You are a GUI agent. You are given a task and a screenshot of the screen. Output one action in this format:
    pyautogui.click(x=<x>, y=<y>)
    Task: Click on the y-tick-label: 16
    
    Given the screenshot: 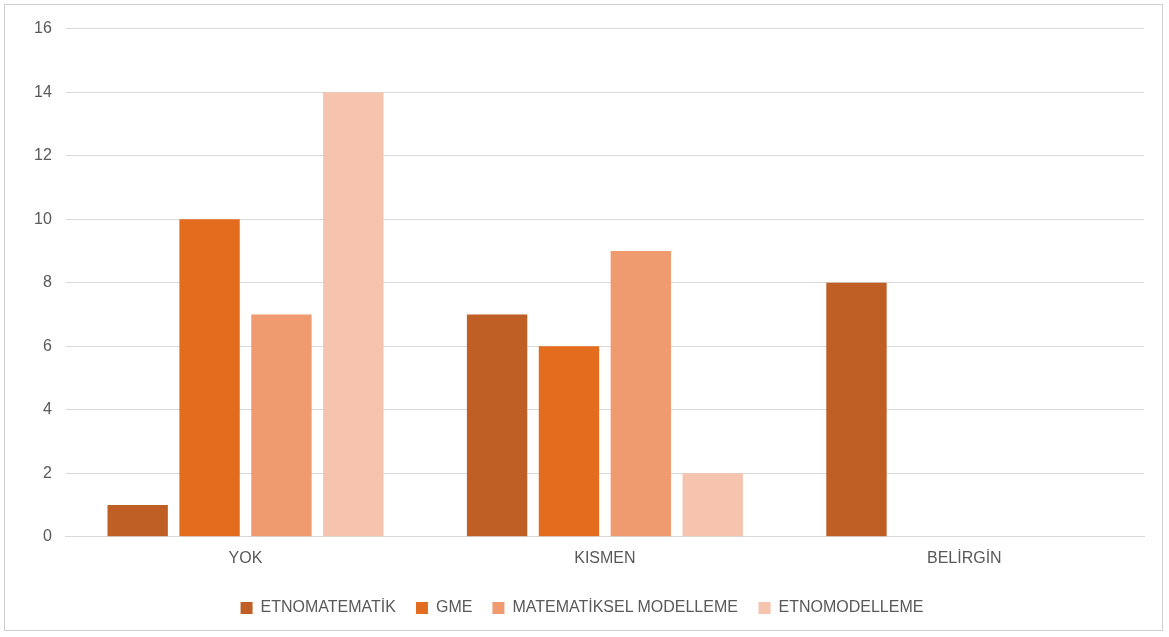 What is the action you would take?
    pyautogui.click(x=43, y=28)
    